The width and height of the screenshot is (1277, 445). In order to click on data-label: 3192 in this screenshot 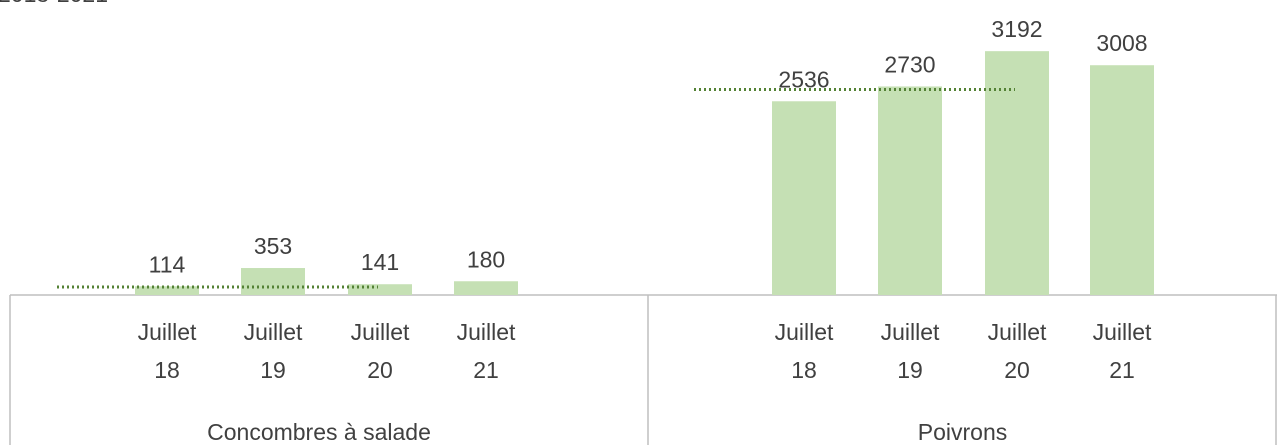, I will do `click(1016, 29)`.